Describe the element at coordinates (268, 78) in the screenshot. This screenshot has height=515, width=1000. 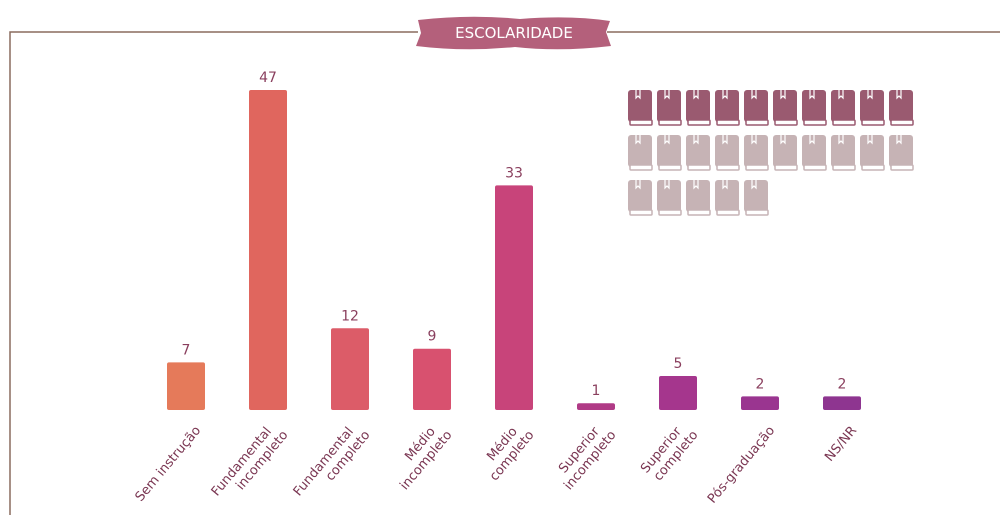
I see `value-label: 47` at that location.